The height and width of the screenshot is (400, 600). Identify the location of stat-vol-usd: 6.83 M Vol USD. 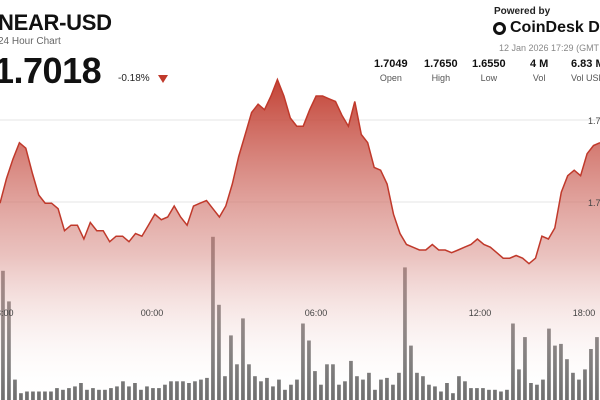
(585, 70).